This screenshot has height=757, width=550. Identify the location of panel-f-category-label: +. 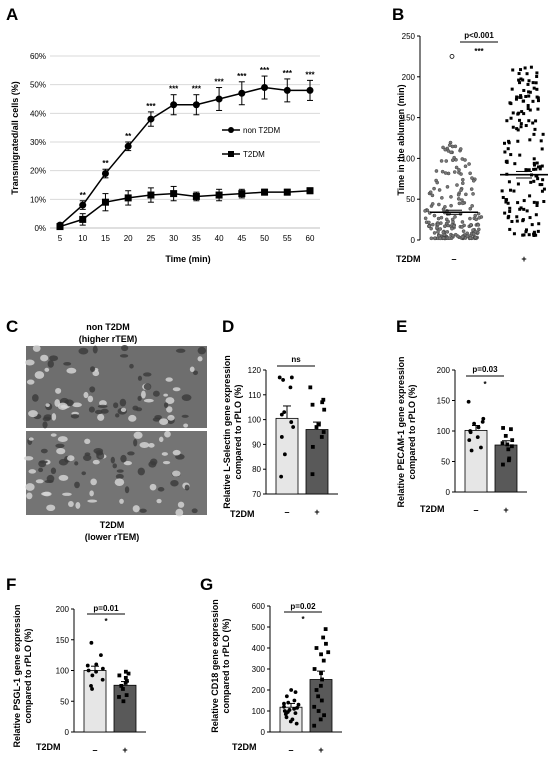
(124, 750).